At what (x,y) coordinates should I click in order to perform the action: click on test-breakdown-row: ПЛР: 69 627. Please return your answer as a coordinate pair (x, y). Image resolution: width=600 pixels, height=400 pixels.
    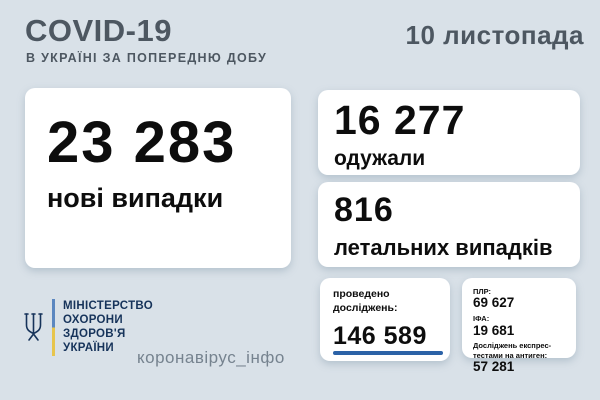
    Looking at the image, I should click on (520, 299).